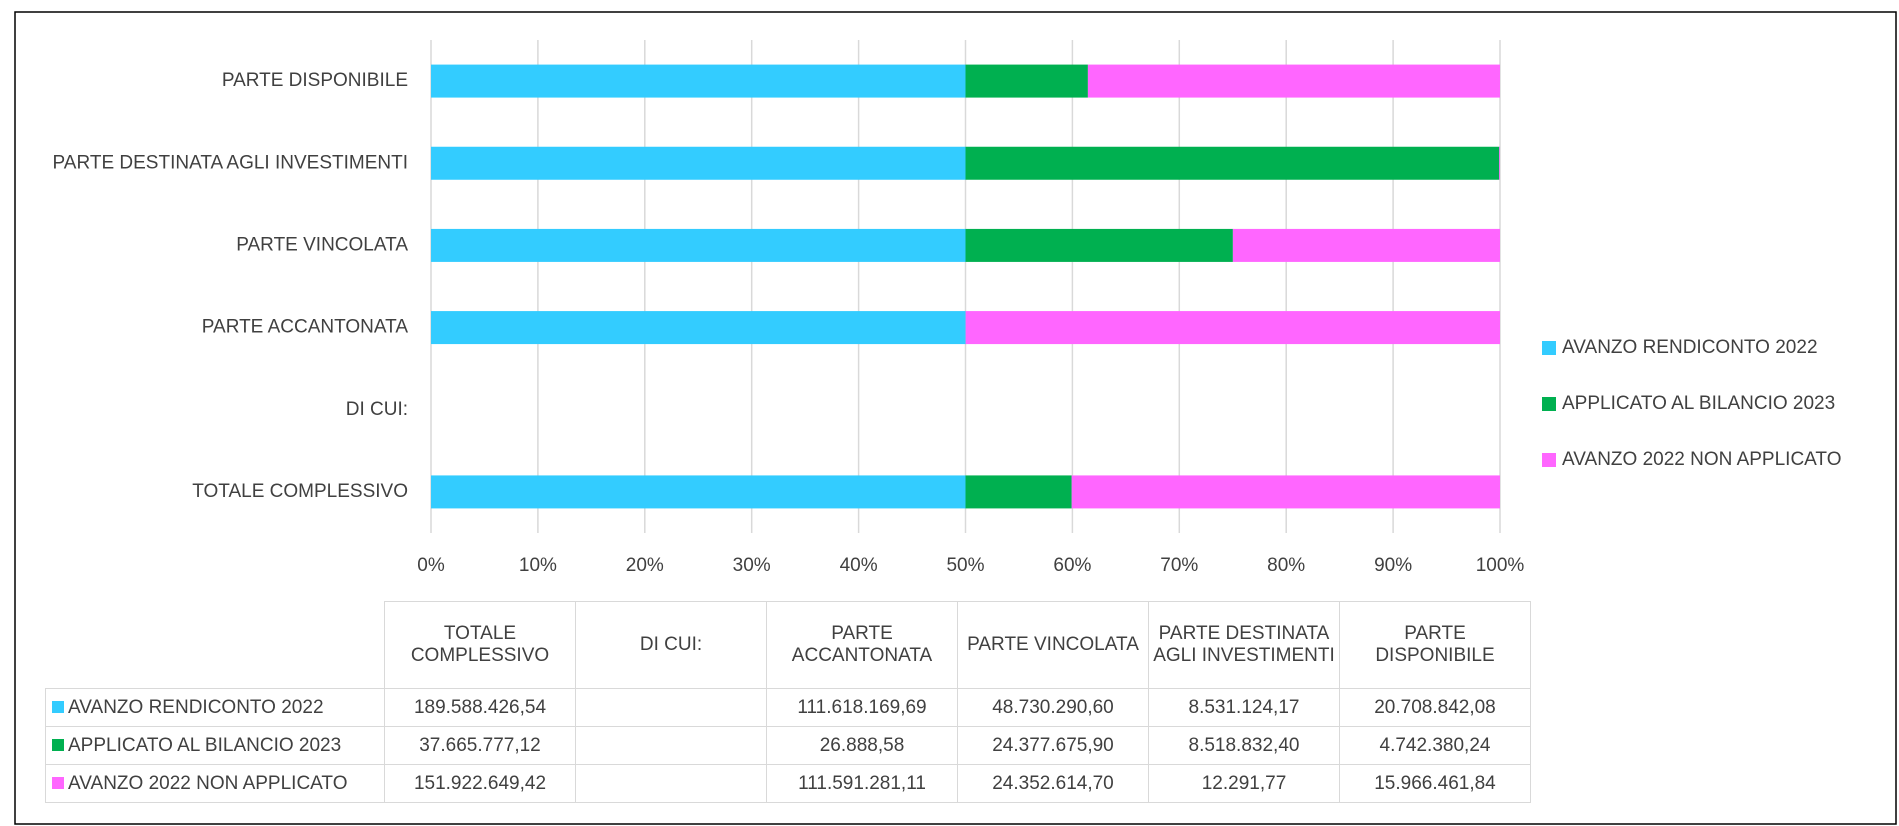 This screenshot has height=826, width=1899. I want to click on y-tick-label: DI CUI:, so click(377, 409).